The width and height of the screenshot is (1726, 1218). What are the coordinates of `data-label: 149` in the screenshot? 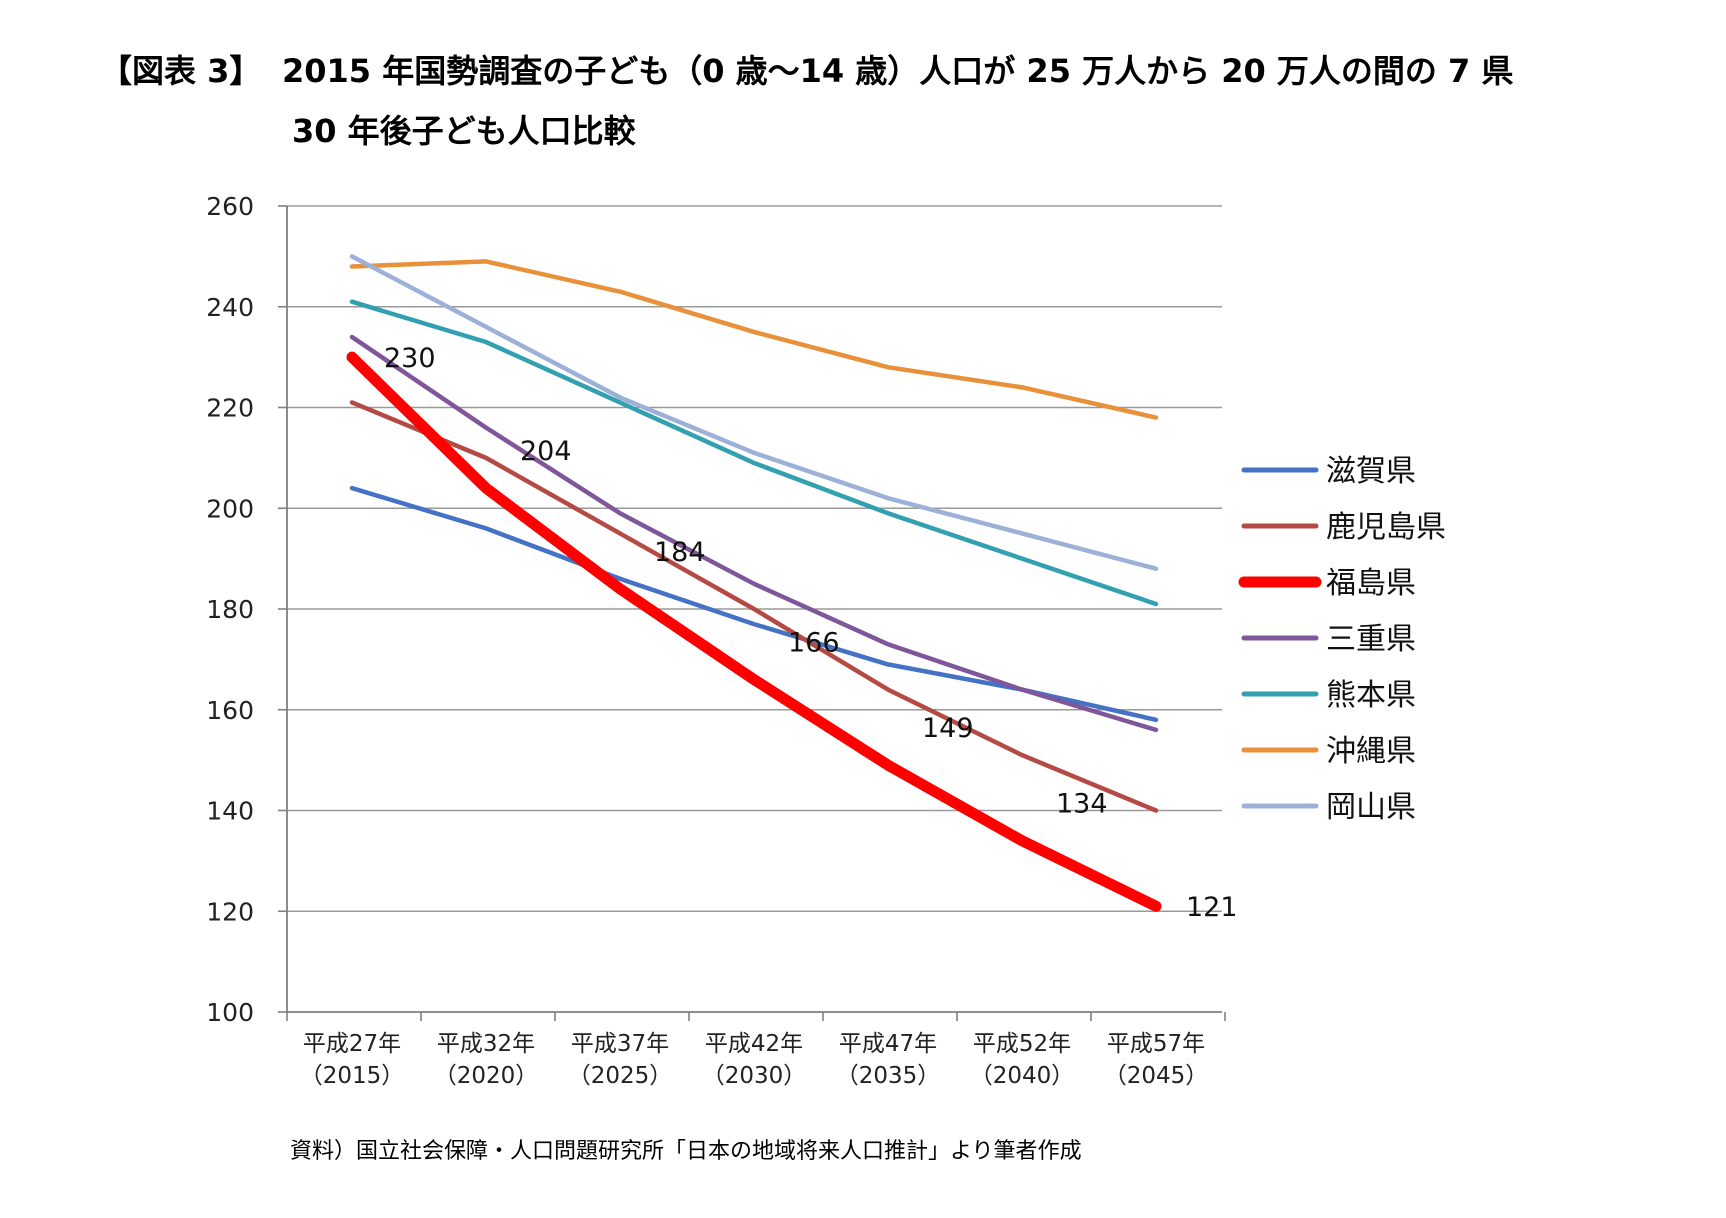 It's located at (948, 728).